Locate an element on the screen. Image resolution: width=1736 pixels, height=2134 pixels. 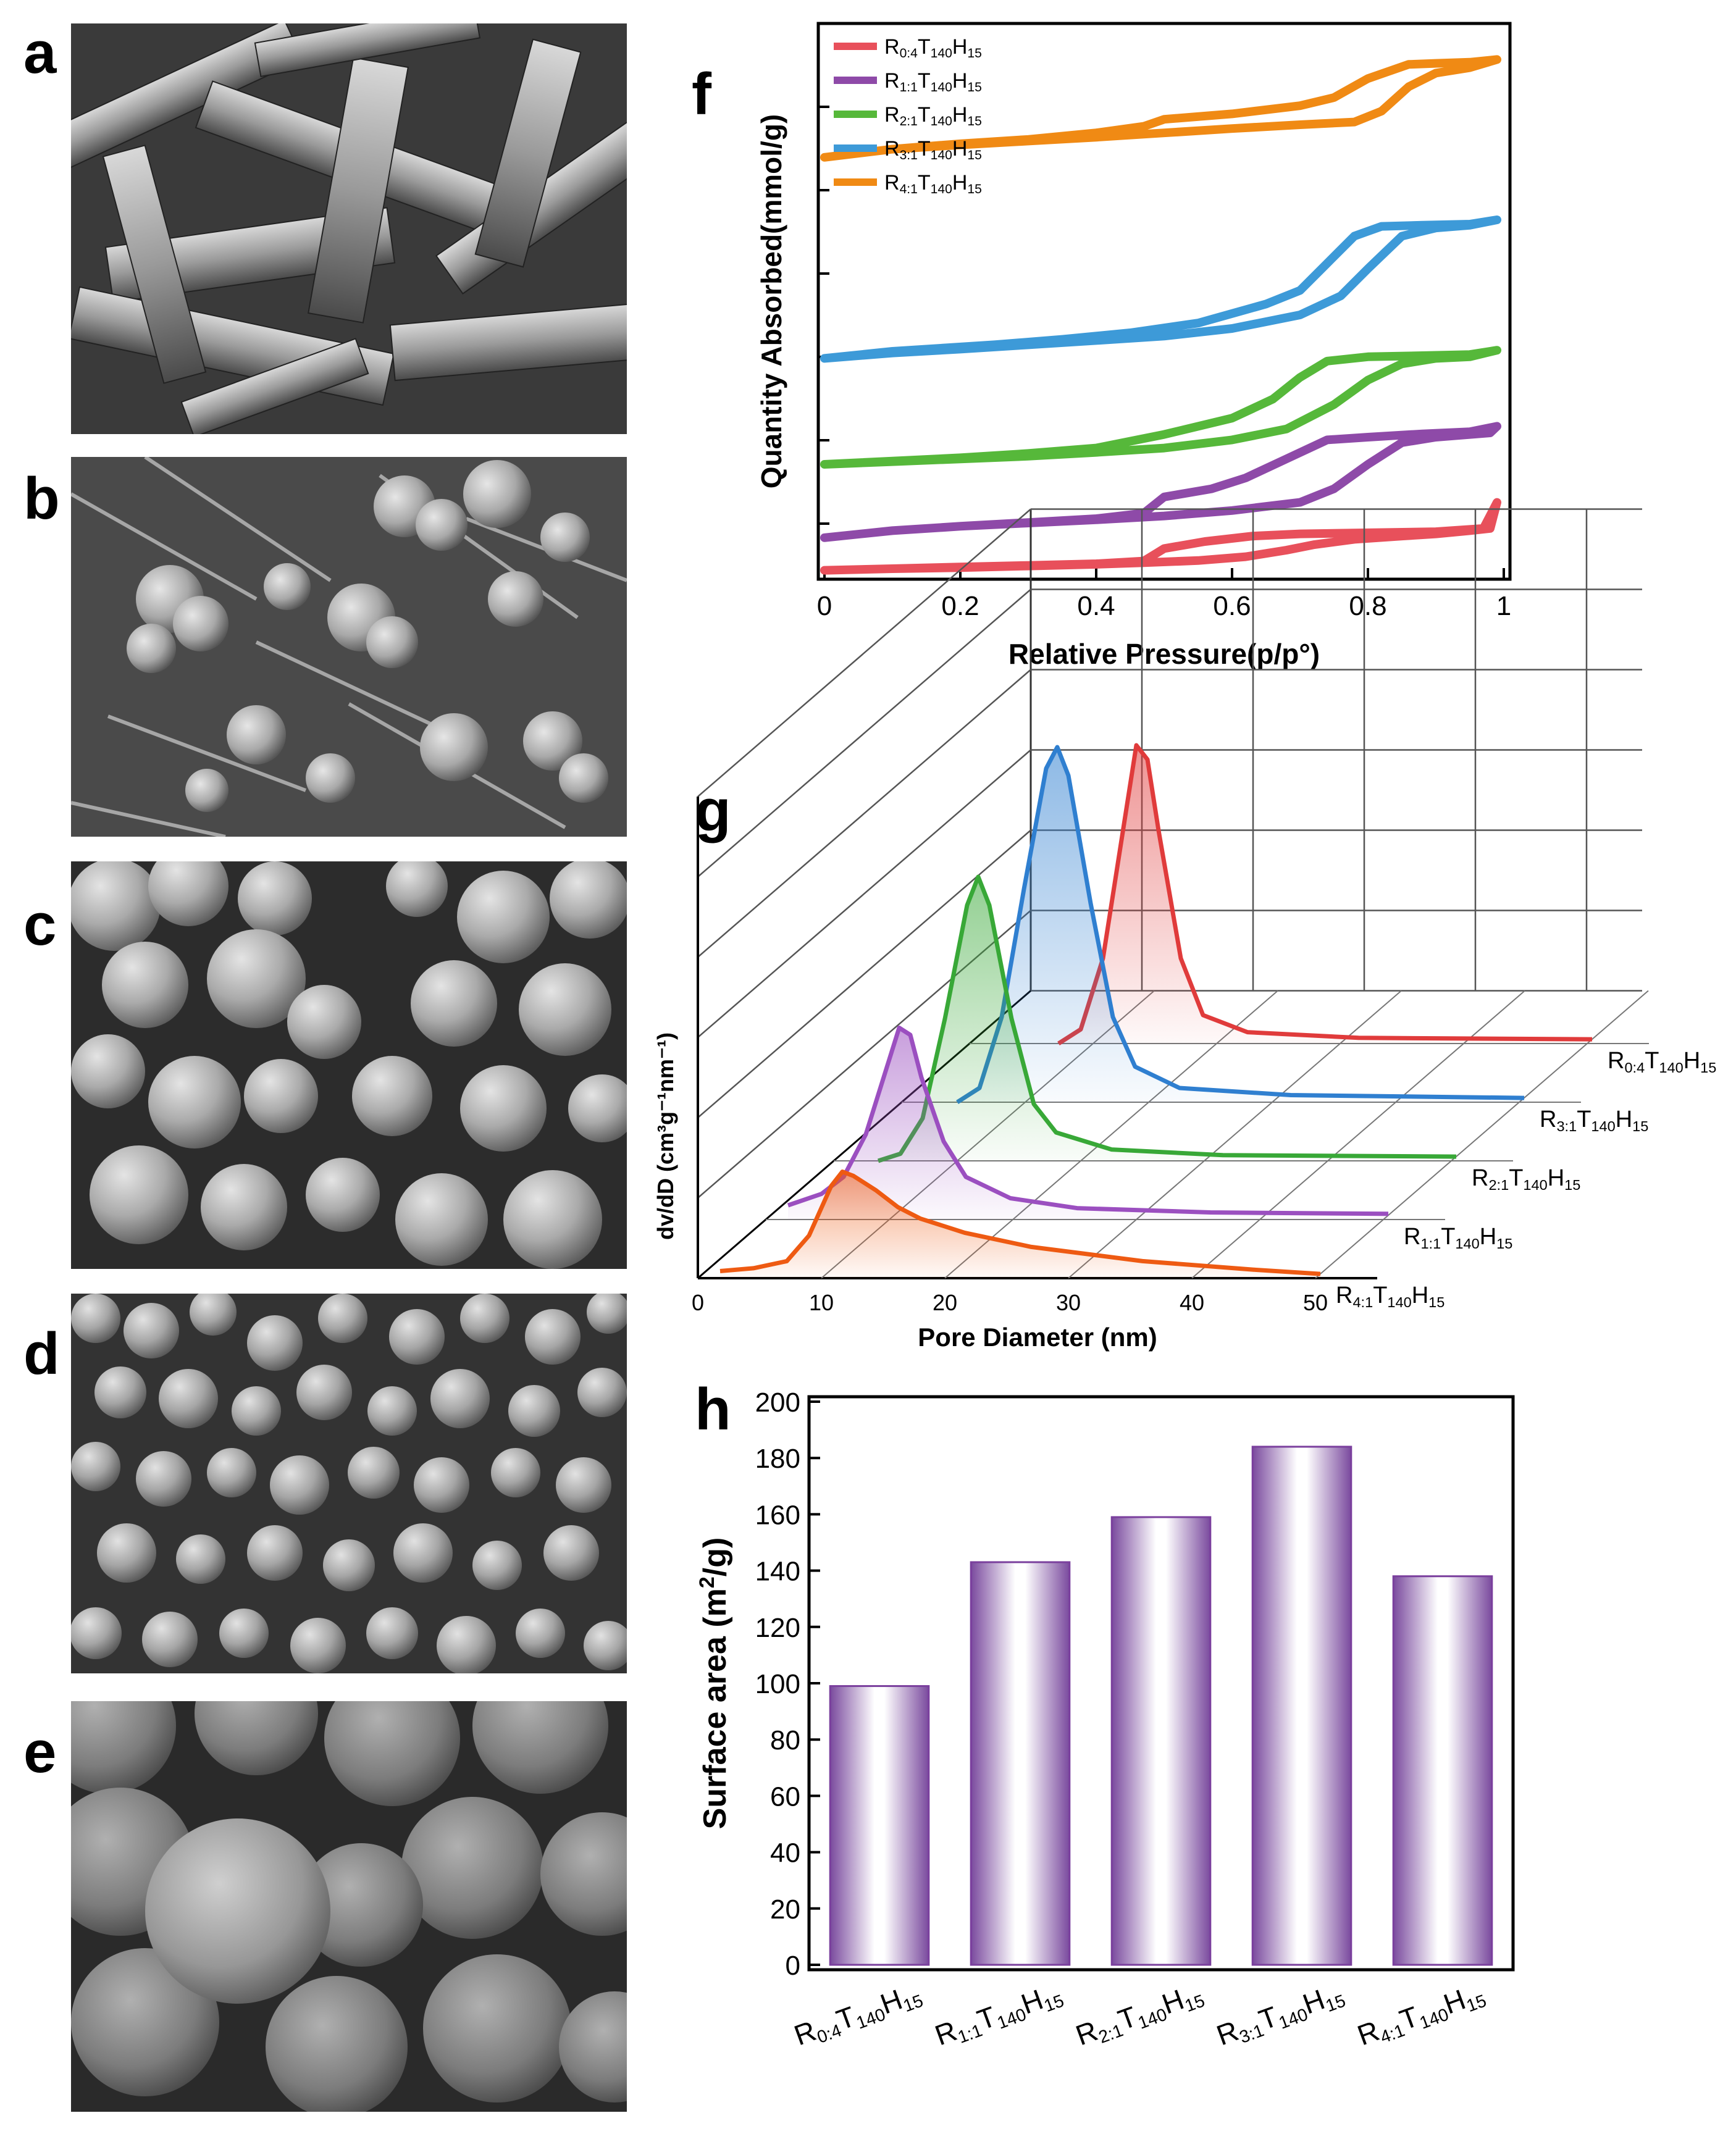
isotherm-legend-label-R0_4: R0:4​T140​H15​ is located at coordinates (933, 48).